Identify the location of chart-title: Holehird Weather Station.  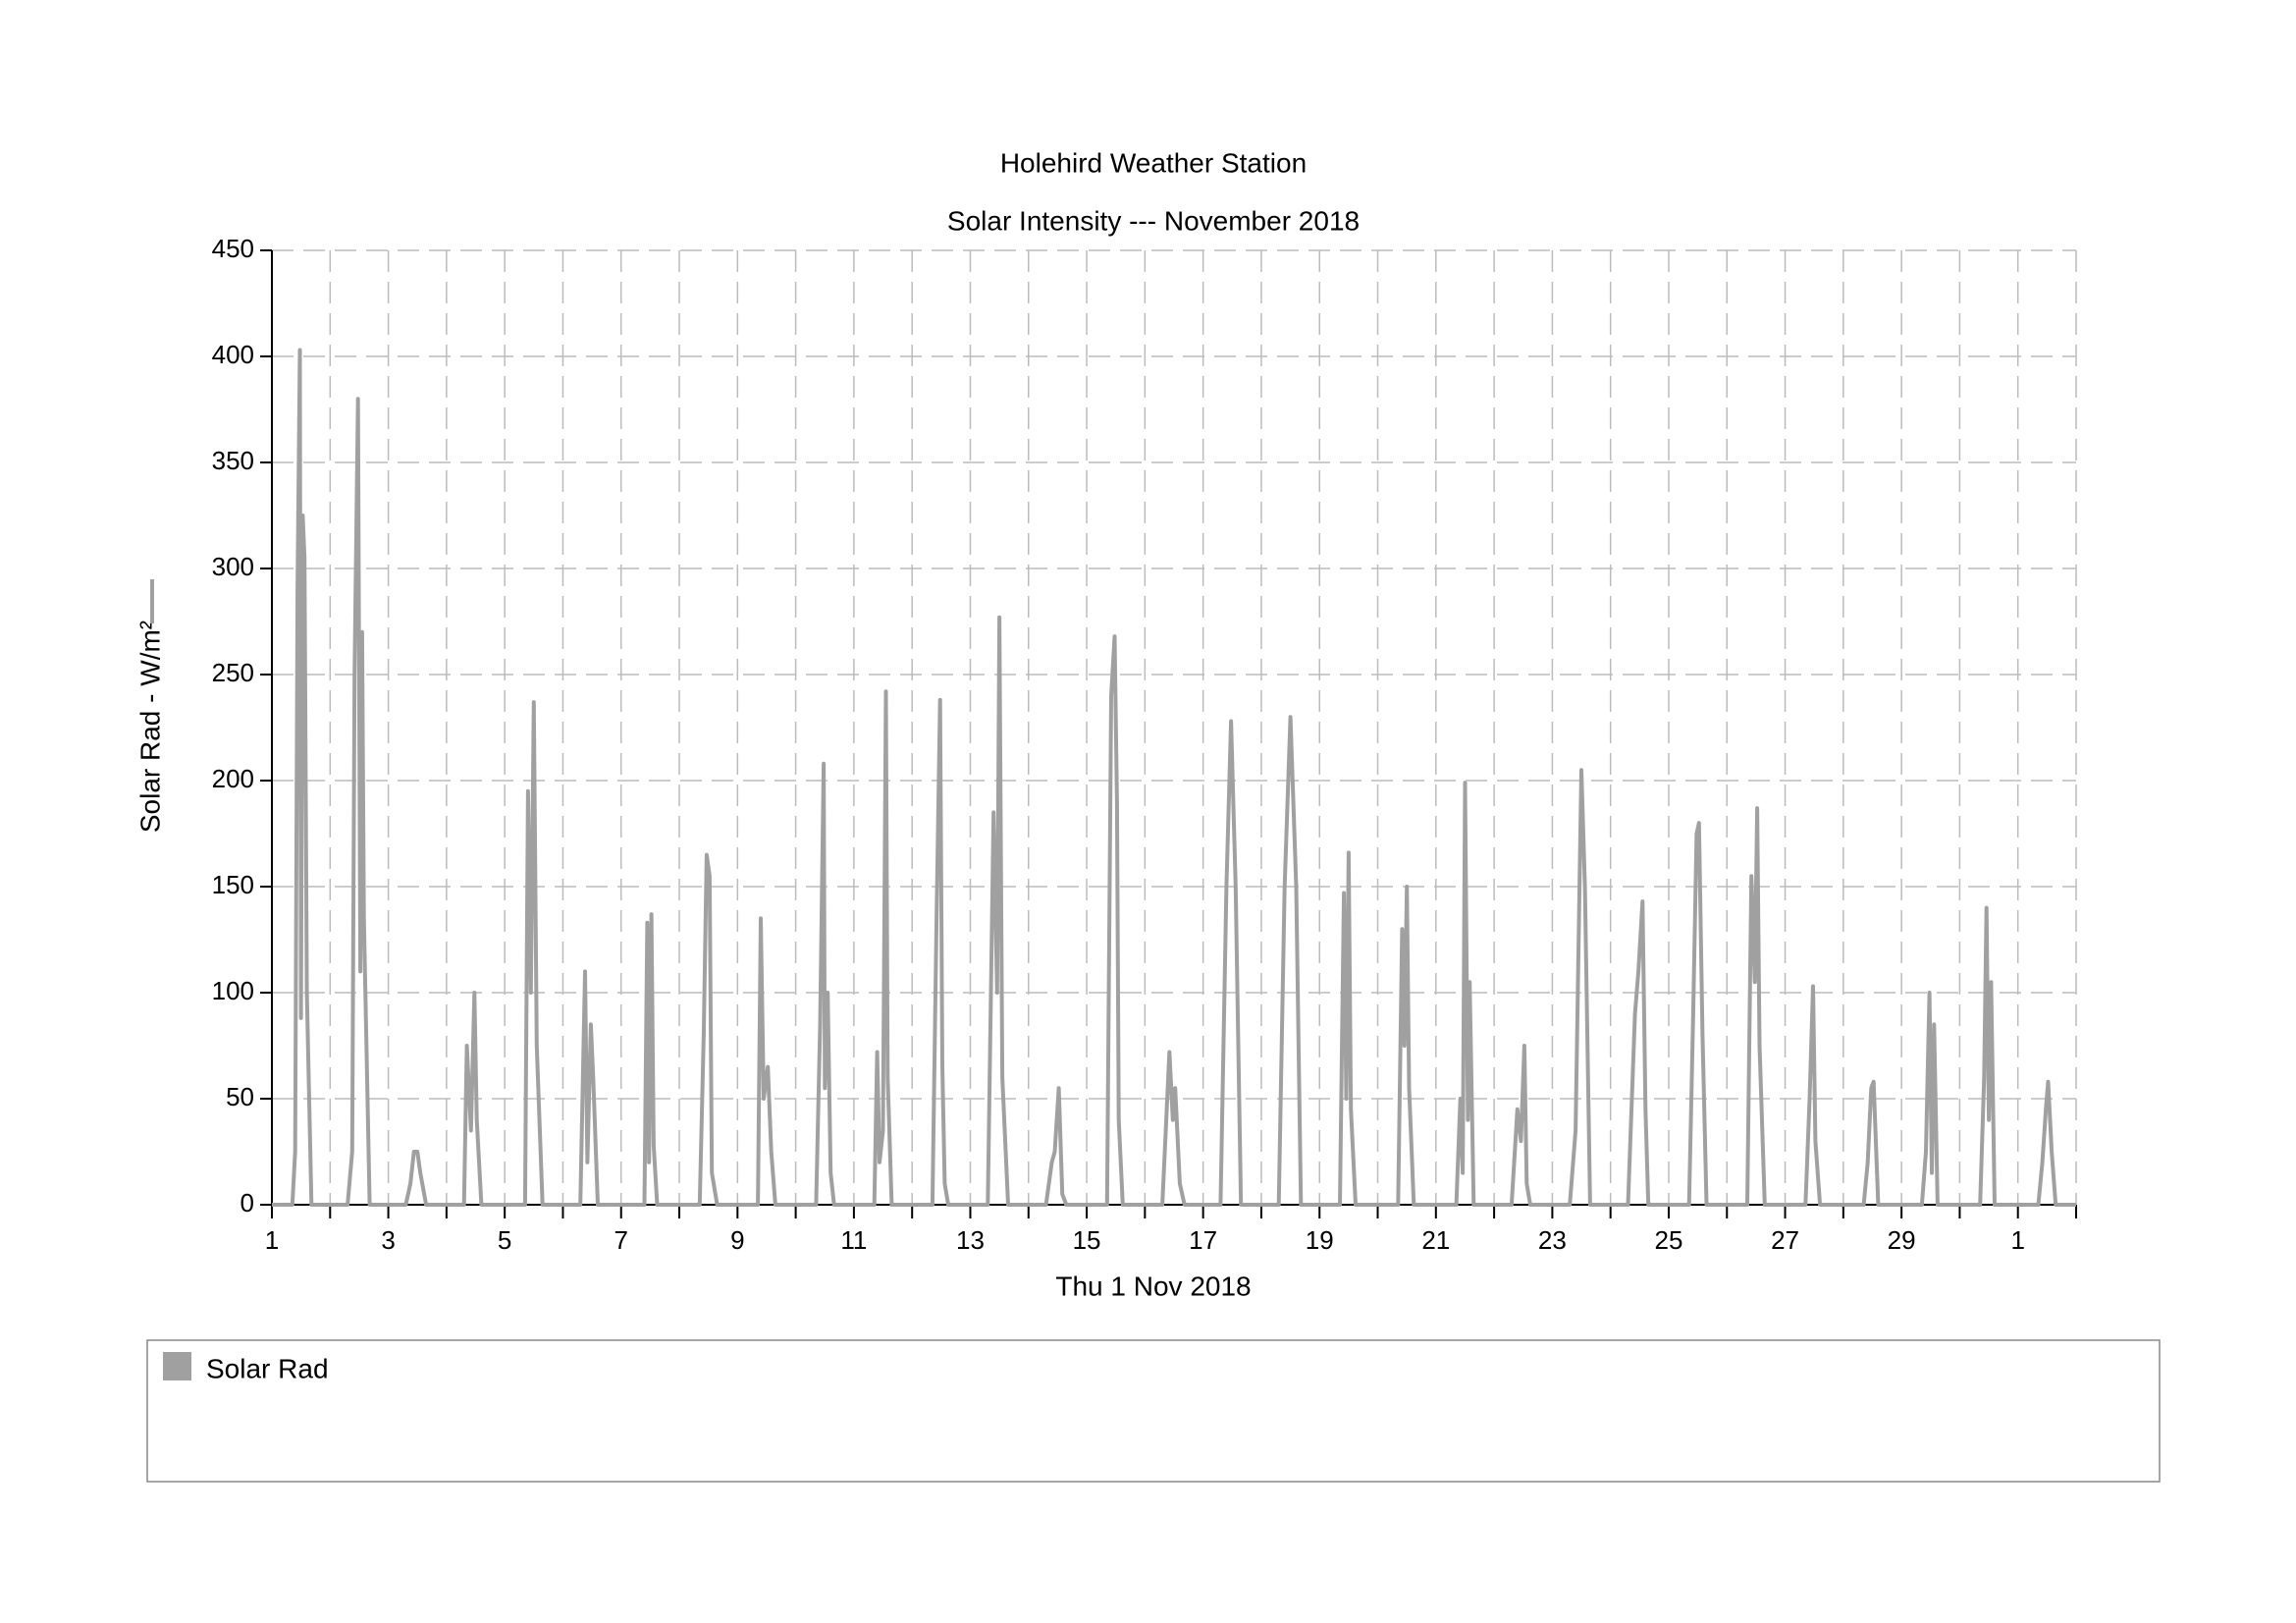
(1153, 162).